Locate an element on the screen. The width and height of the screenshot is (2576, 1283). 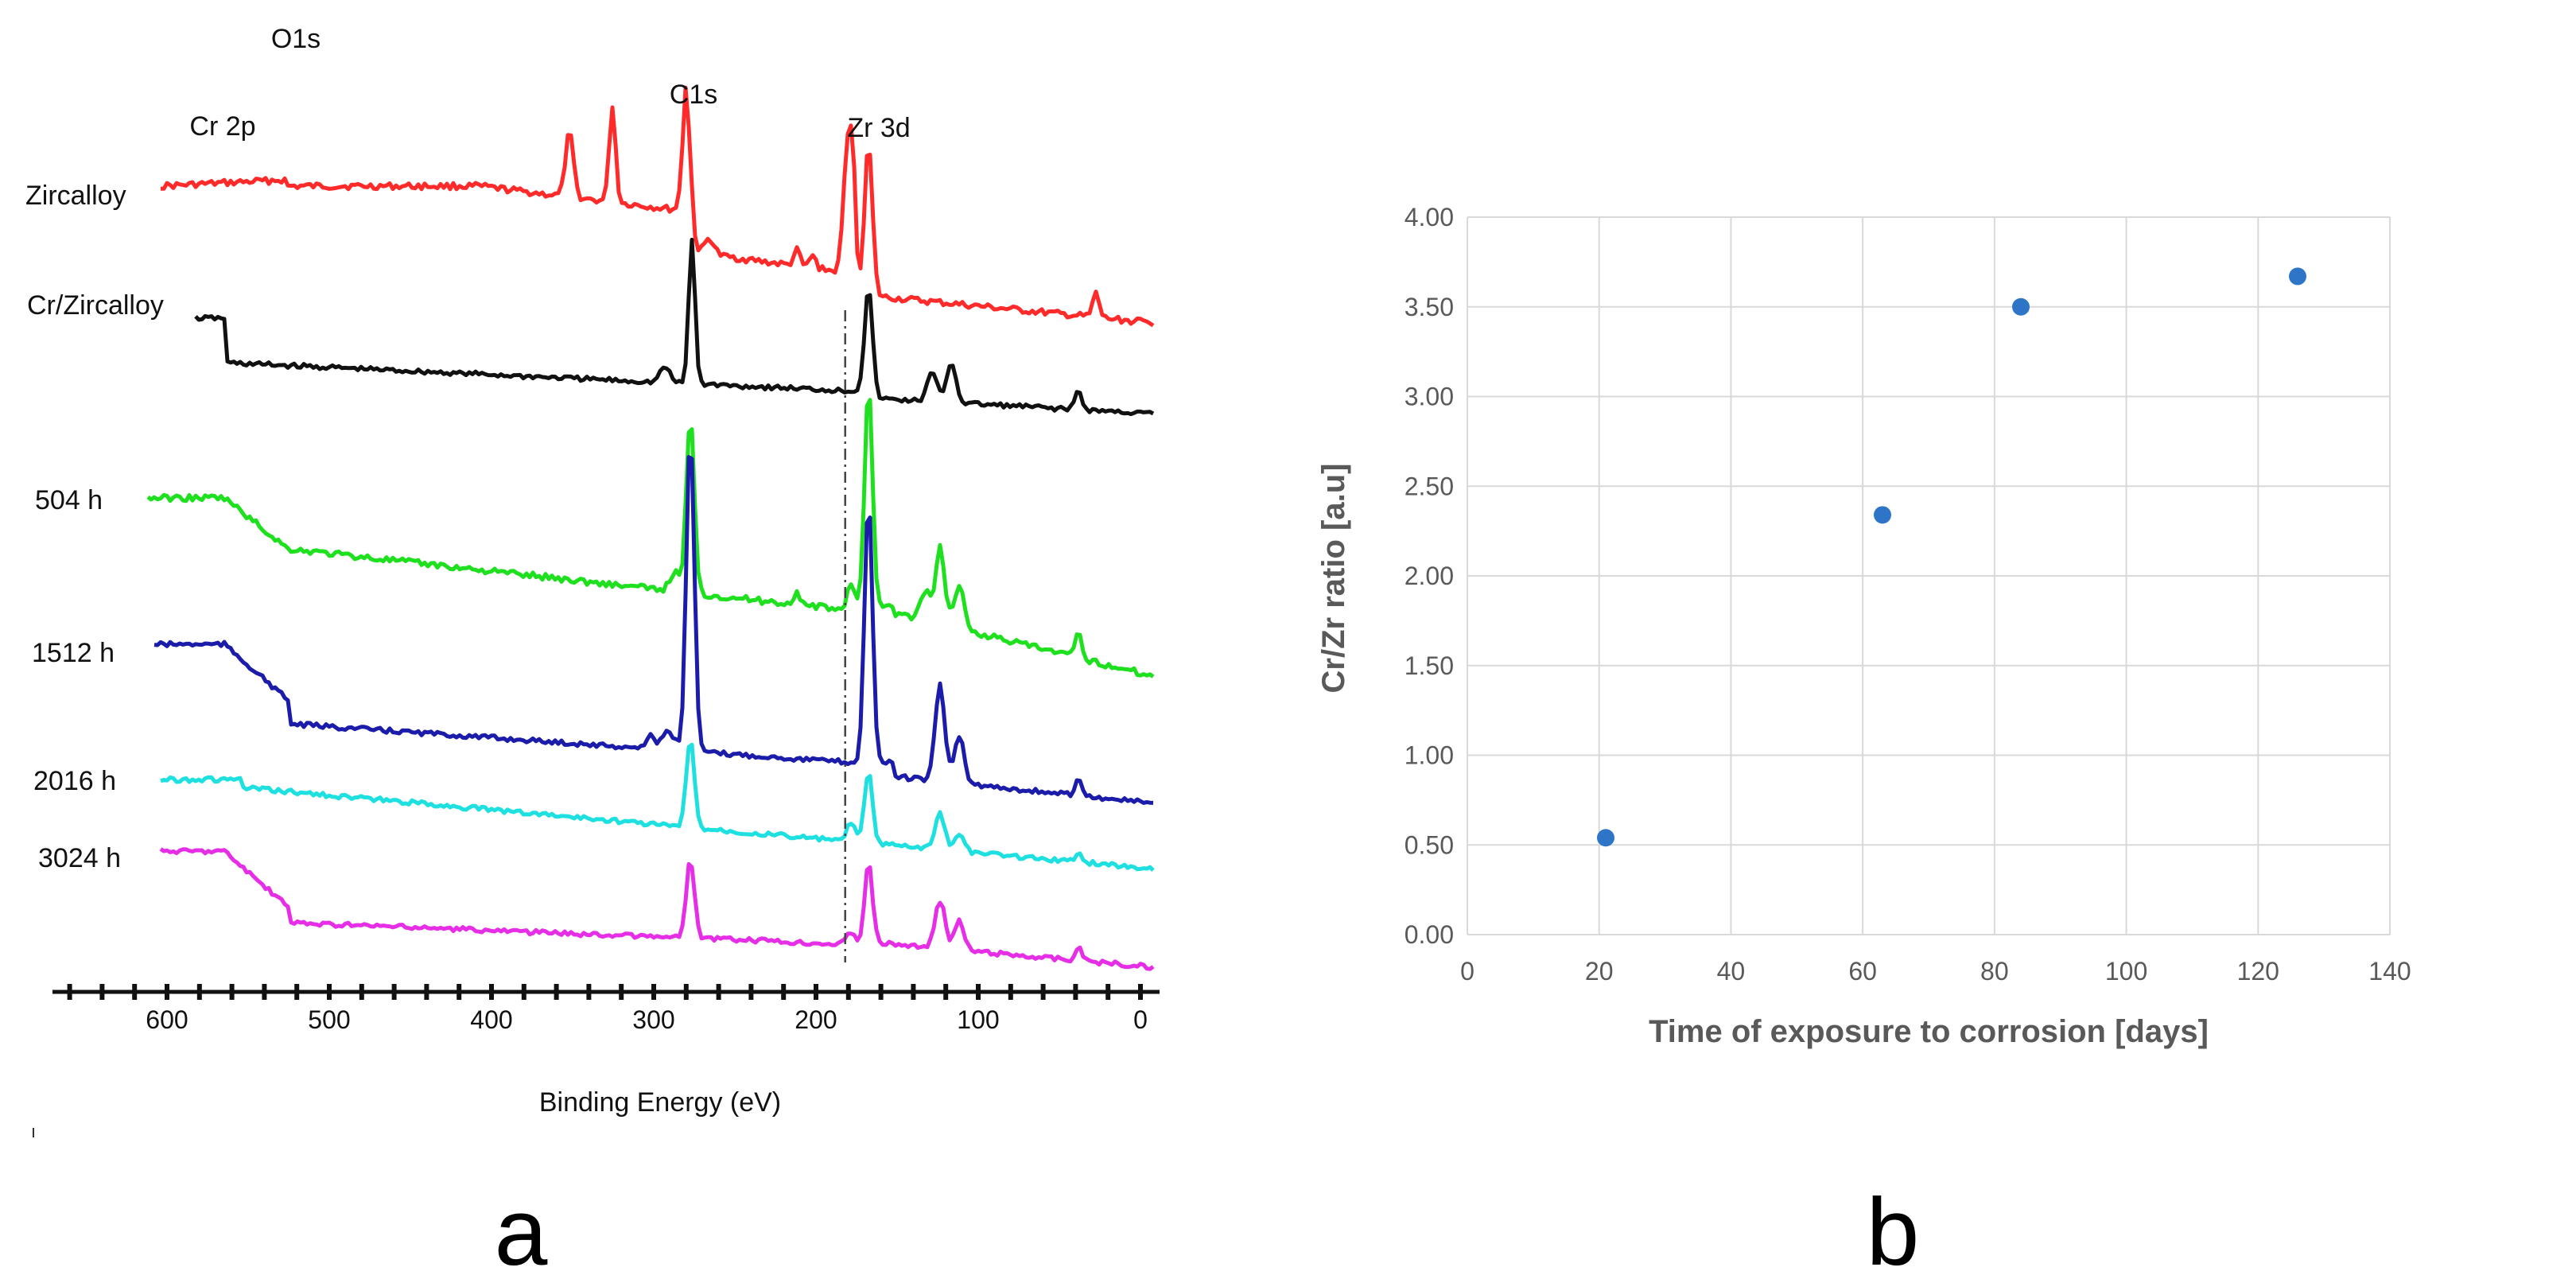
spectrum-line-2016-h is located at coordinates (657, 807).